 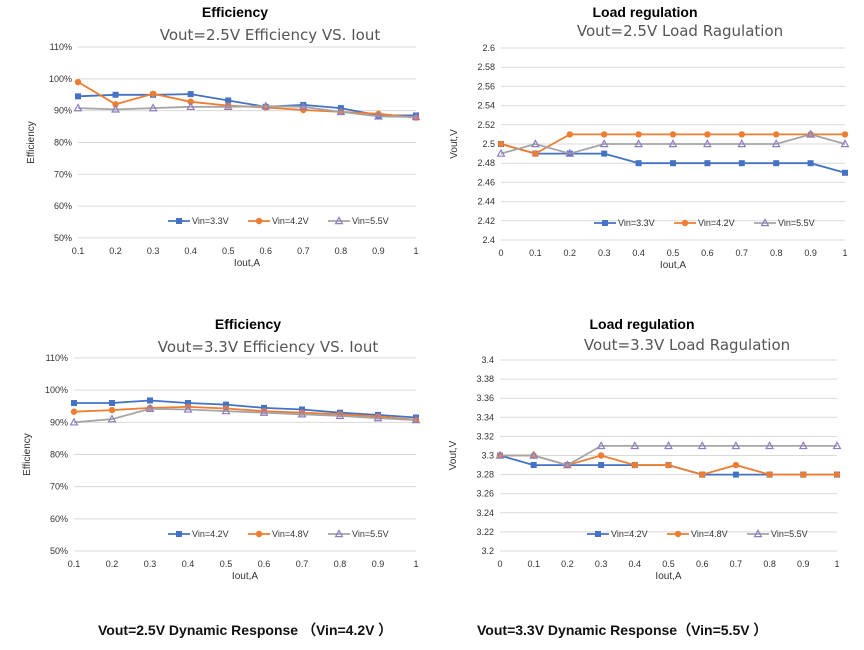 I want to click on y-tick-label: 2.52, so click(x=486, y=125).